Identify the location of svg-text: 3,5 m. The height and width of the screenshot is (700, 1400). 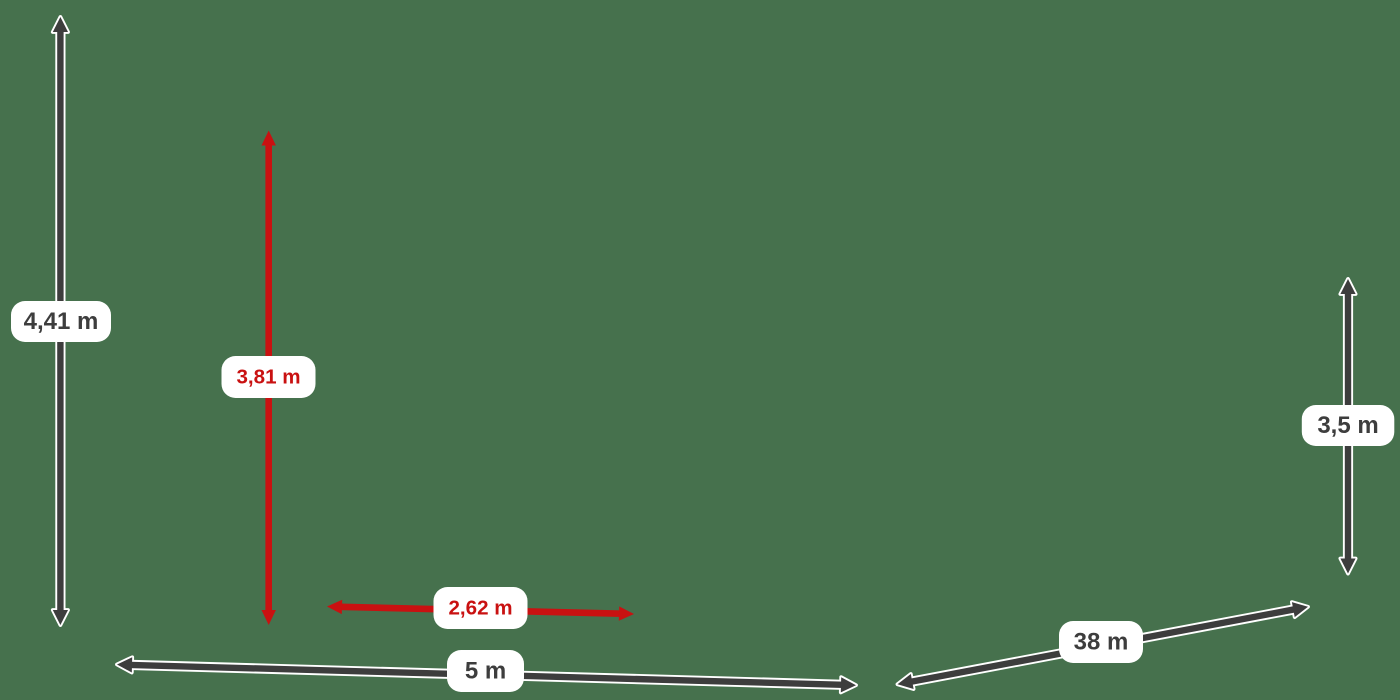
(1347, 425).